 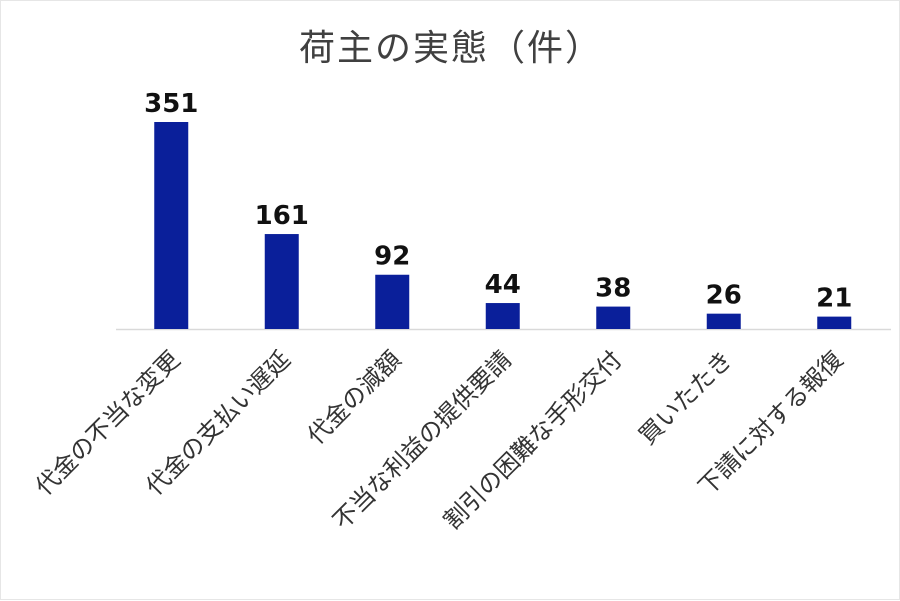 I want to click on category-label-6: 買いたたき, so click(x=685, y=397).